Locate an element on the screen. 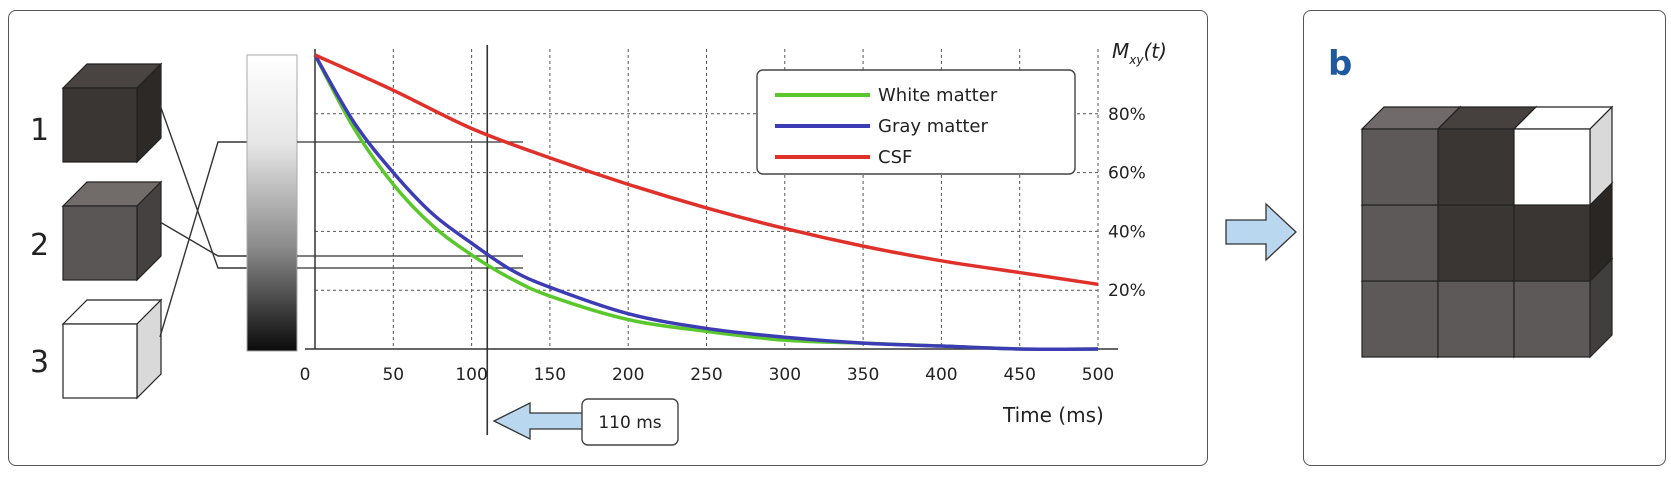  tissue-cubes is located at coordinates (112, 231).